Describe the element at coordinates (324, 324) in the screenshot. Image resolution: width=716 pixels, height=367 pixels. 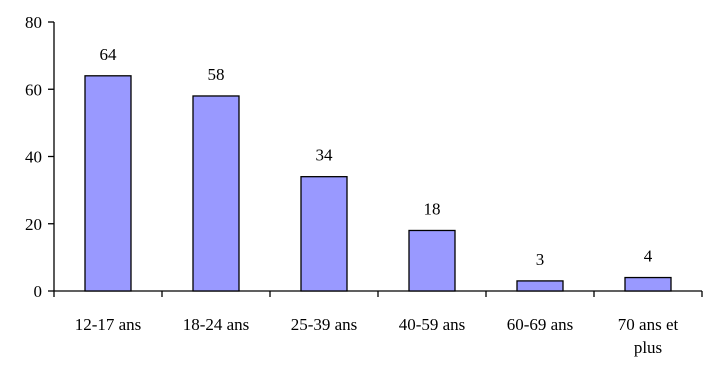
I see `category-label: 25-39 ans` at that location.